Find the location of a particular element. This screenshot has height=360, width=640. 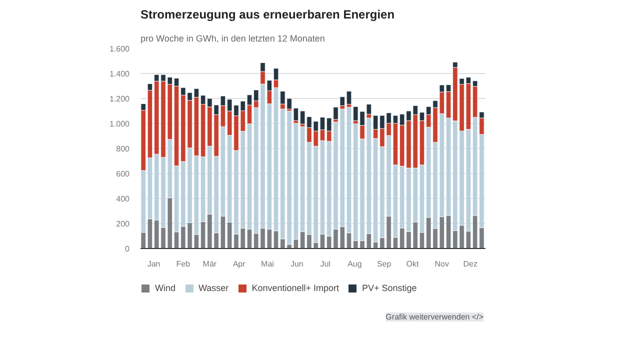

y-tick-label: 1.600 is located at coordinates (119, 49).